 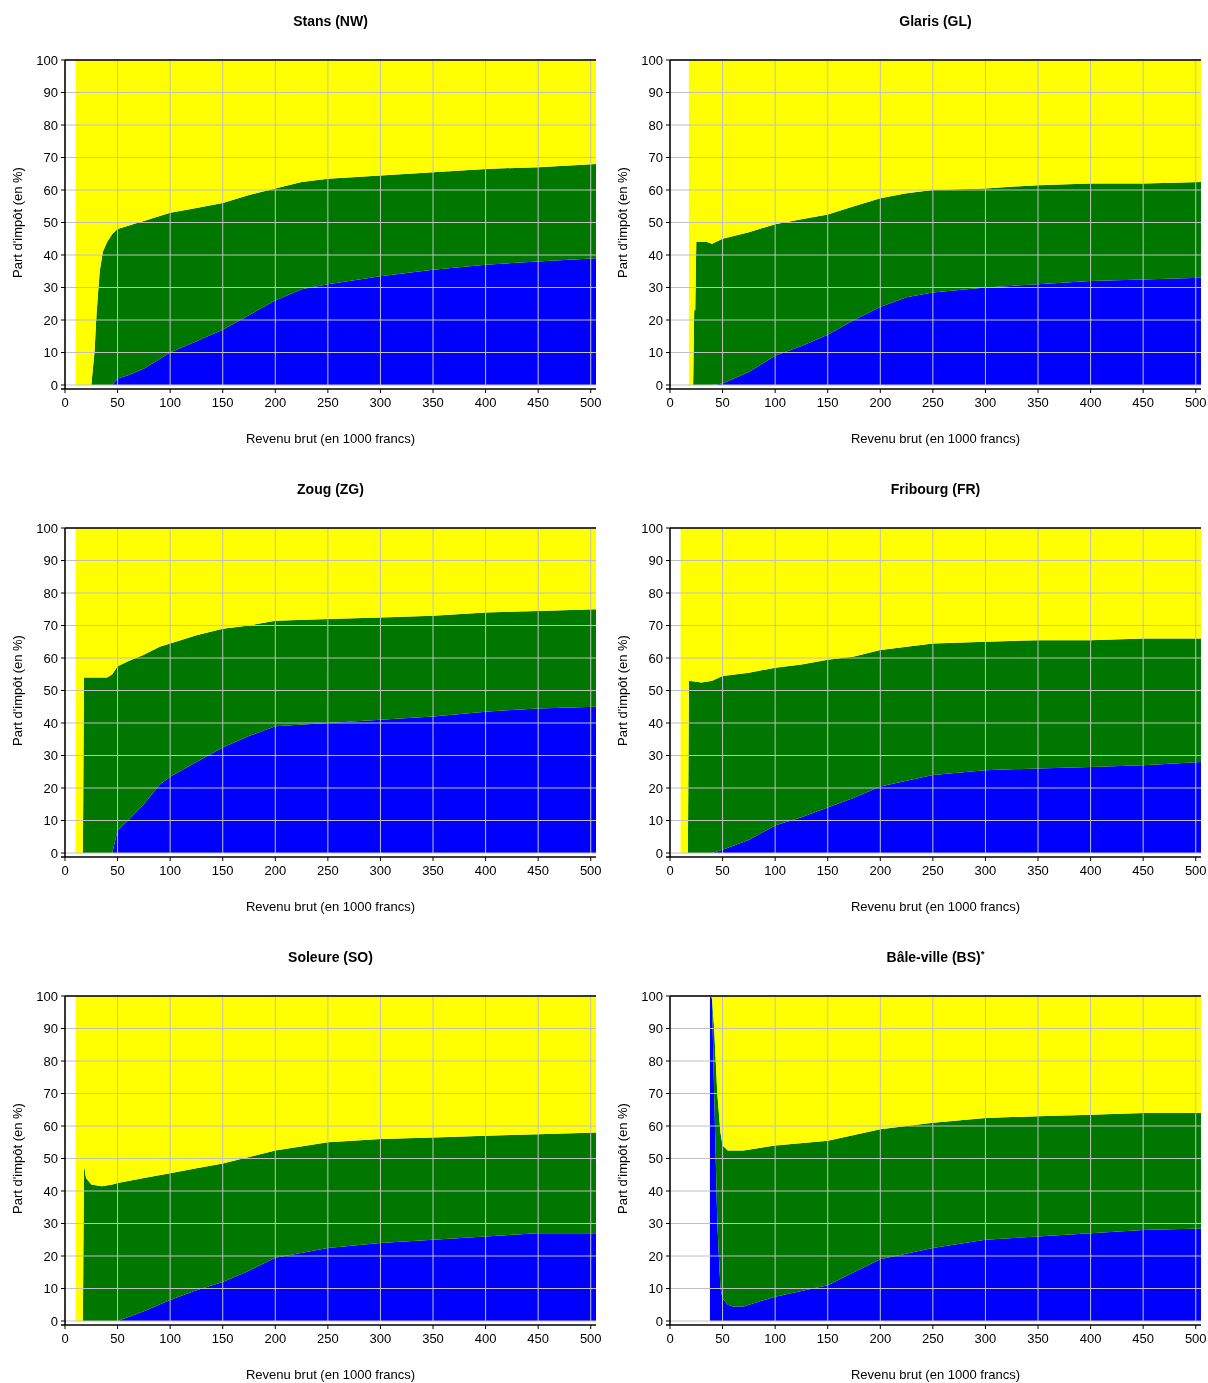 I want to click on chart-title: Stans (NW), so click(x=330, y=21).